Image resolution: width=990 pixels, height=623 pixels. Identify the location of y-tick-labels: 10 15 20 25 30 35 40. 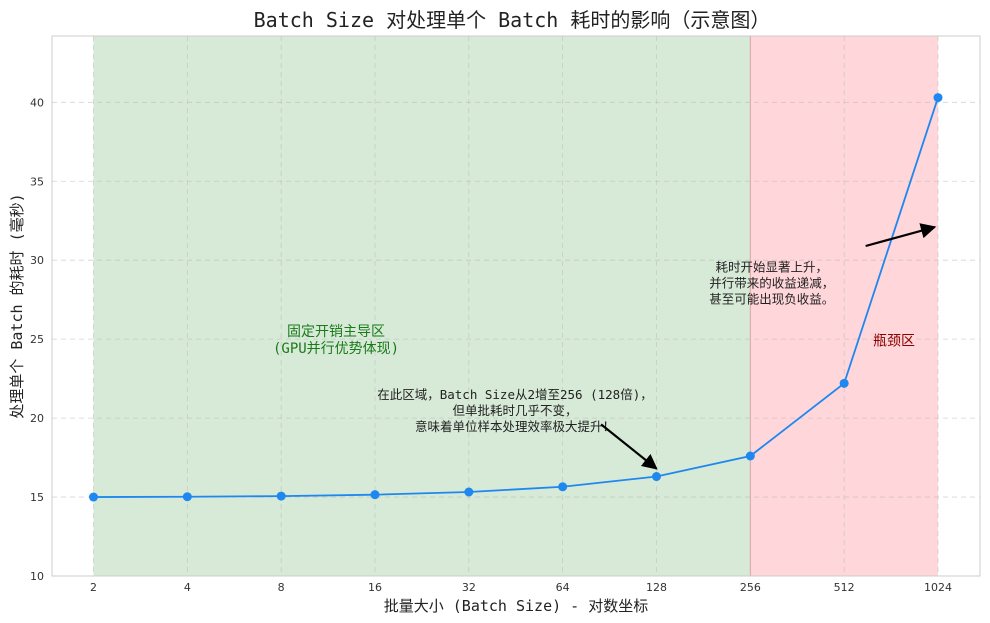
(37, 339).